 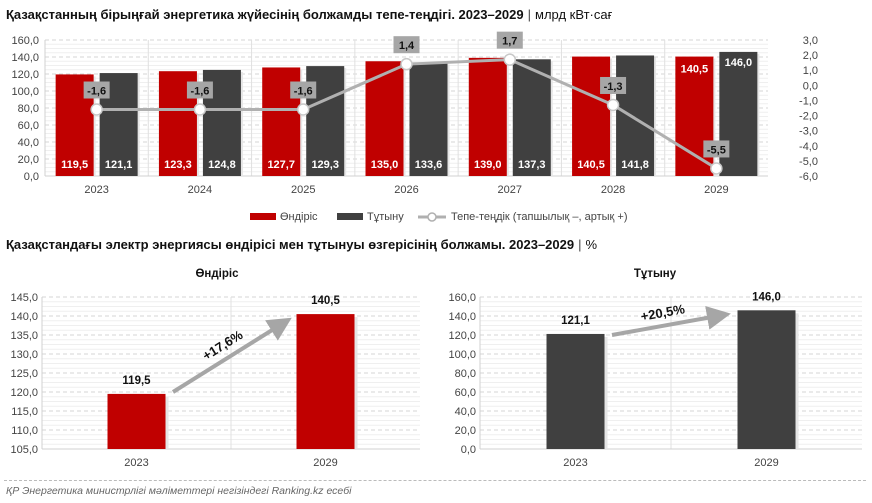 I want to click on title-unit: %, so click(x=591, y=244).